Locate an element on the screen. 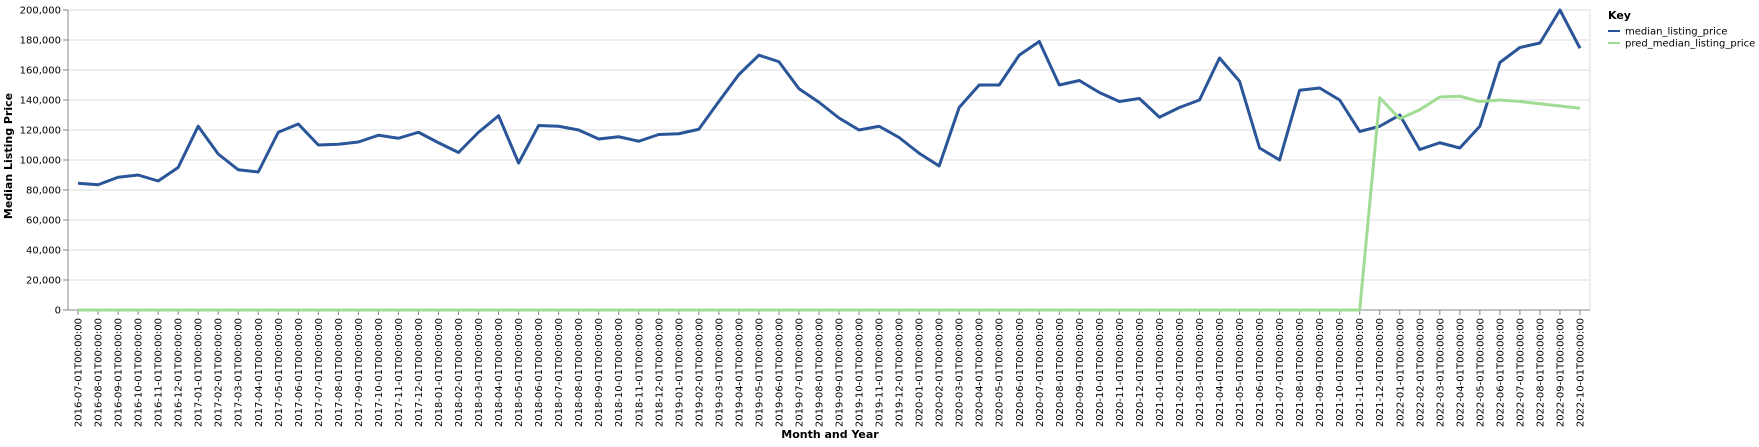 The width and height of the screenshot is (1759, 447). x-tick-label: 2018-06-01T00:00:00 is located at coordinates (539, 372).